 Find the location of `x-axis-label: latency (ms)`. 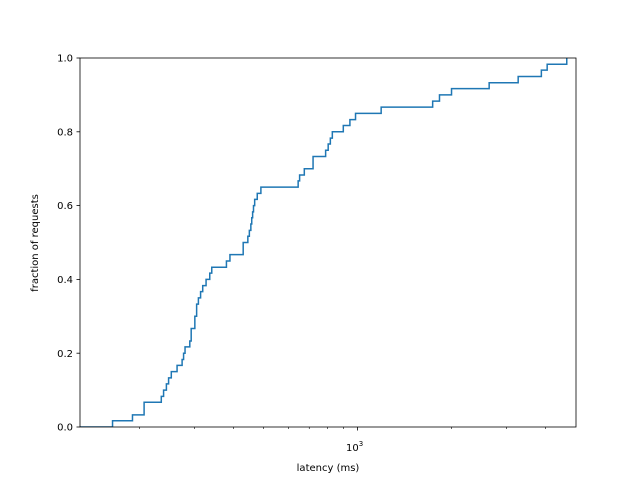

x-axis-label: latency (ms) is located at coordinates (328, 468).